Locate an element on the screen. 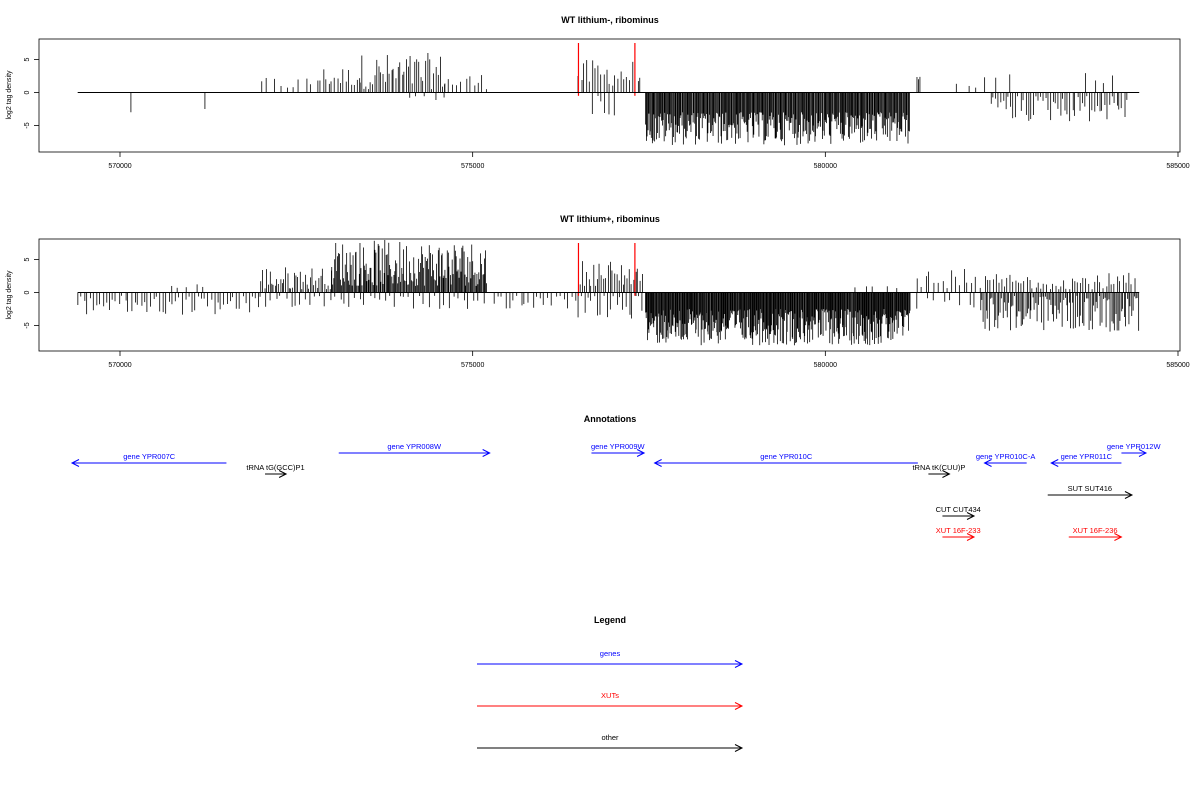 The image size is (1200, 800). panel-title: WT lithium-, ribominus is located at coordinates (610, 20).